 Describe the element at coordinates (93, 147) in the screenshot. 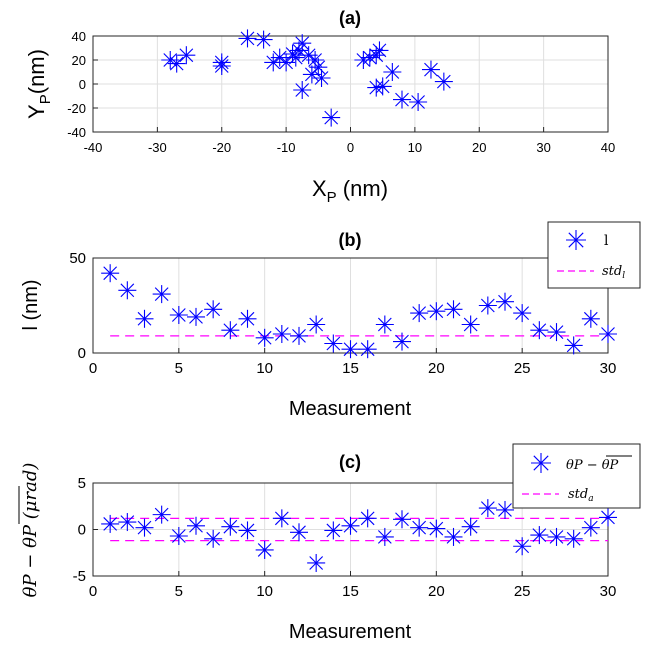

I see `x-tick-label: -40` at that location.